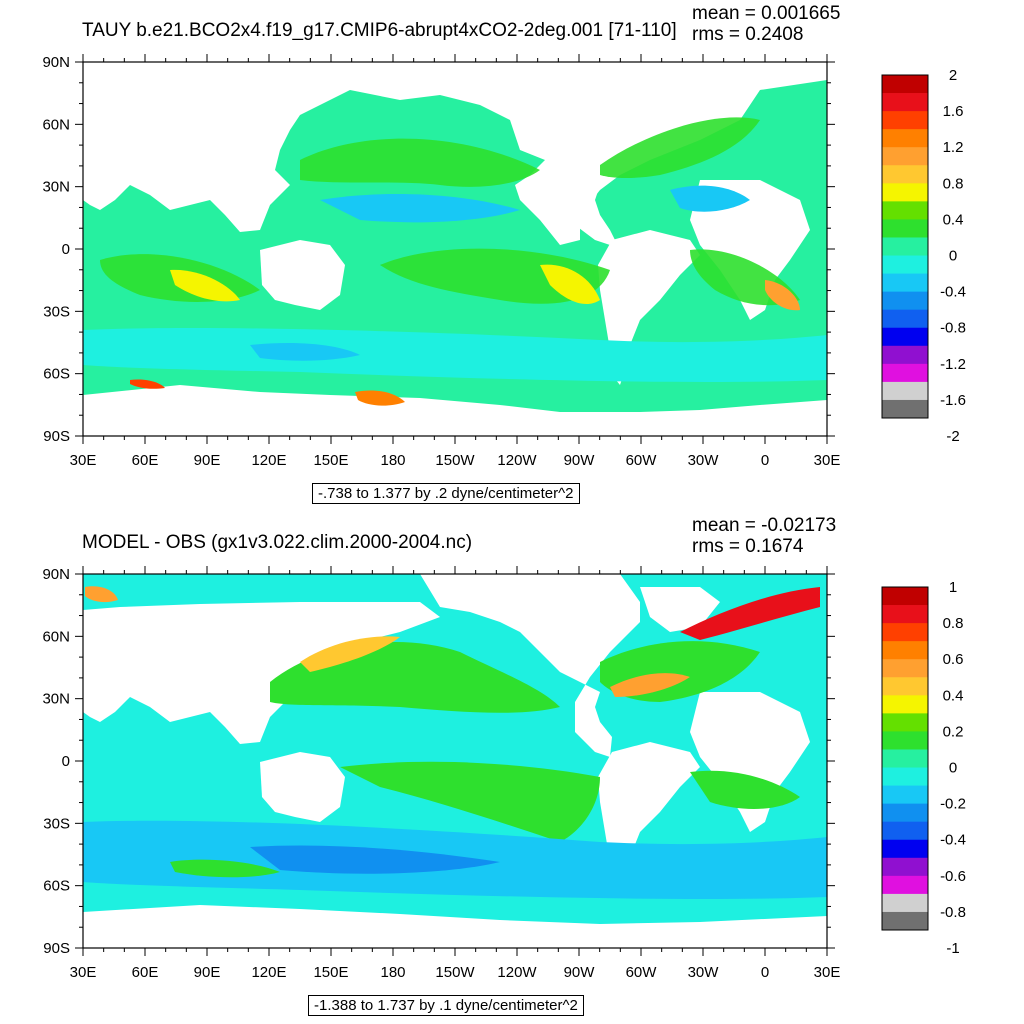 This screenshot has height=1024, width=1024. I want to click on bottom-land-australia, so click(302, 787).